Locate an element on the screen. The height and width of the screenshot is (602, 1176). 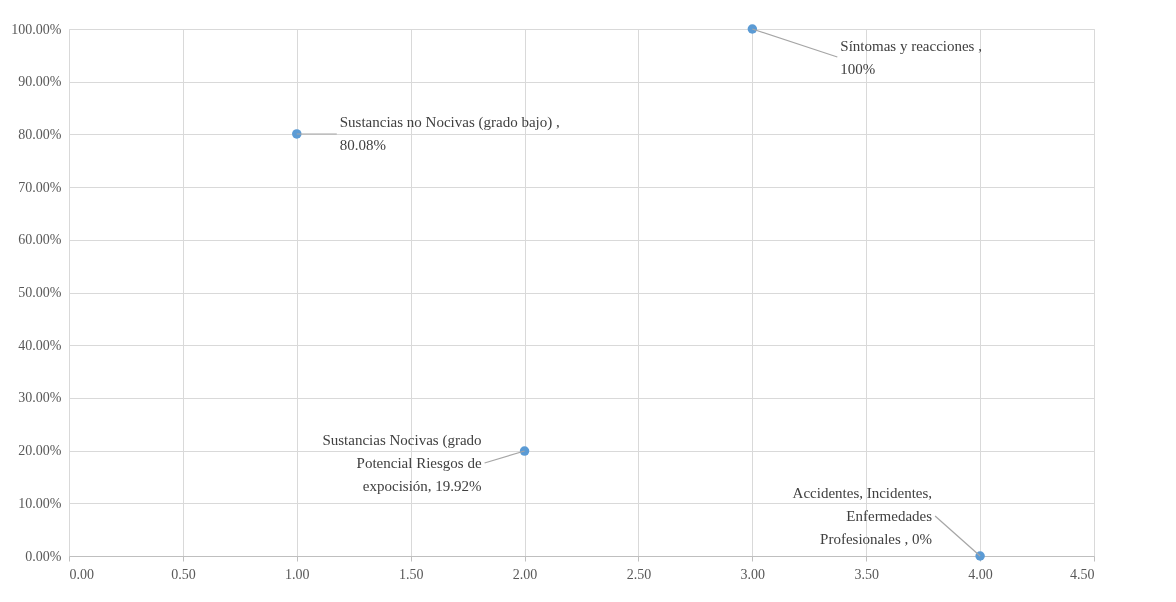
x-tick-label: 1.00 is located at coordinates (297, 574).